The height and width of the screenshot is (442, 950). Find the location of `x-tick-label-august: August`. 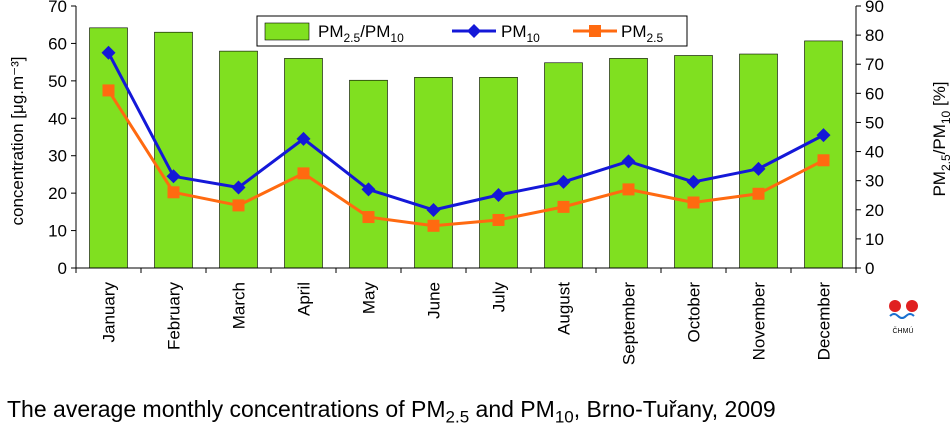

x-tick-label-august: August is located at coordinates (564, 308).